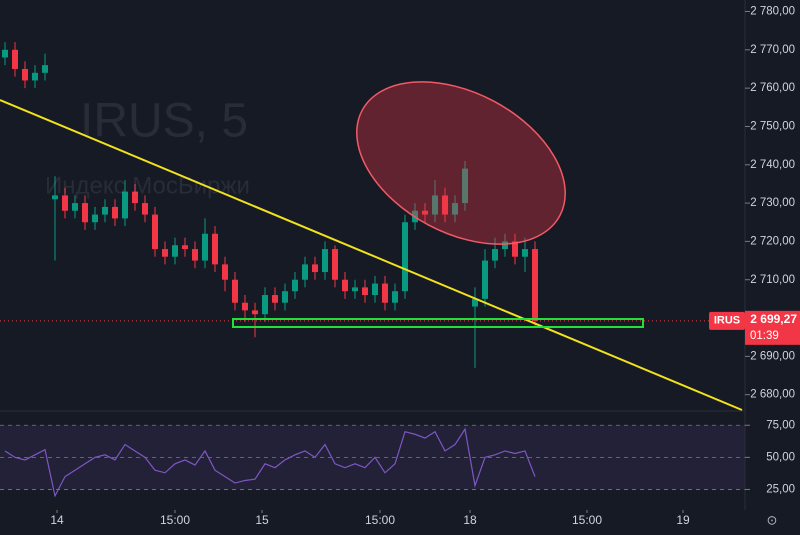  Describe the element at coordinates (438, 323) in the screenshot. I see `support-zone` at that location.